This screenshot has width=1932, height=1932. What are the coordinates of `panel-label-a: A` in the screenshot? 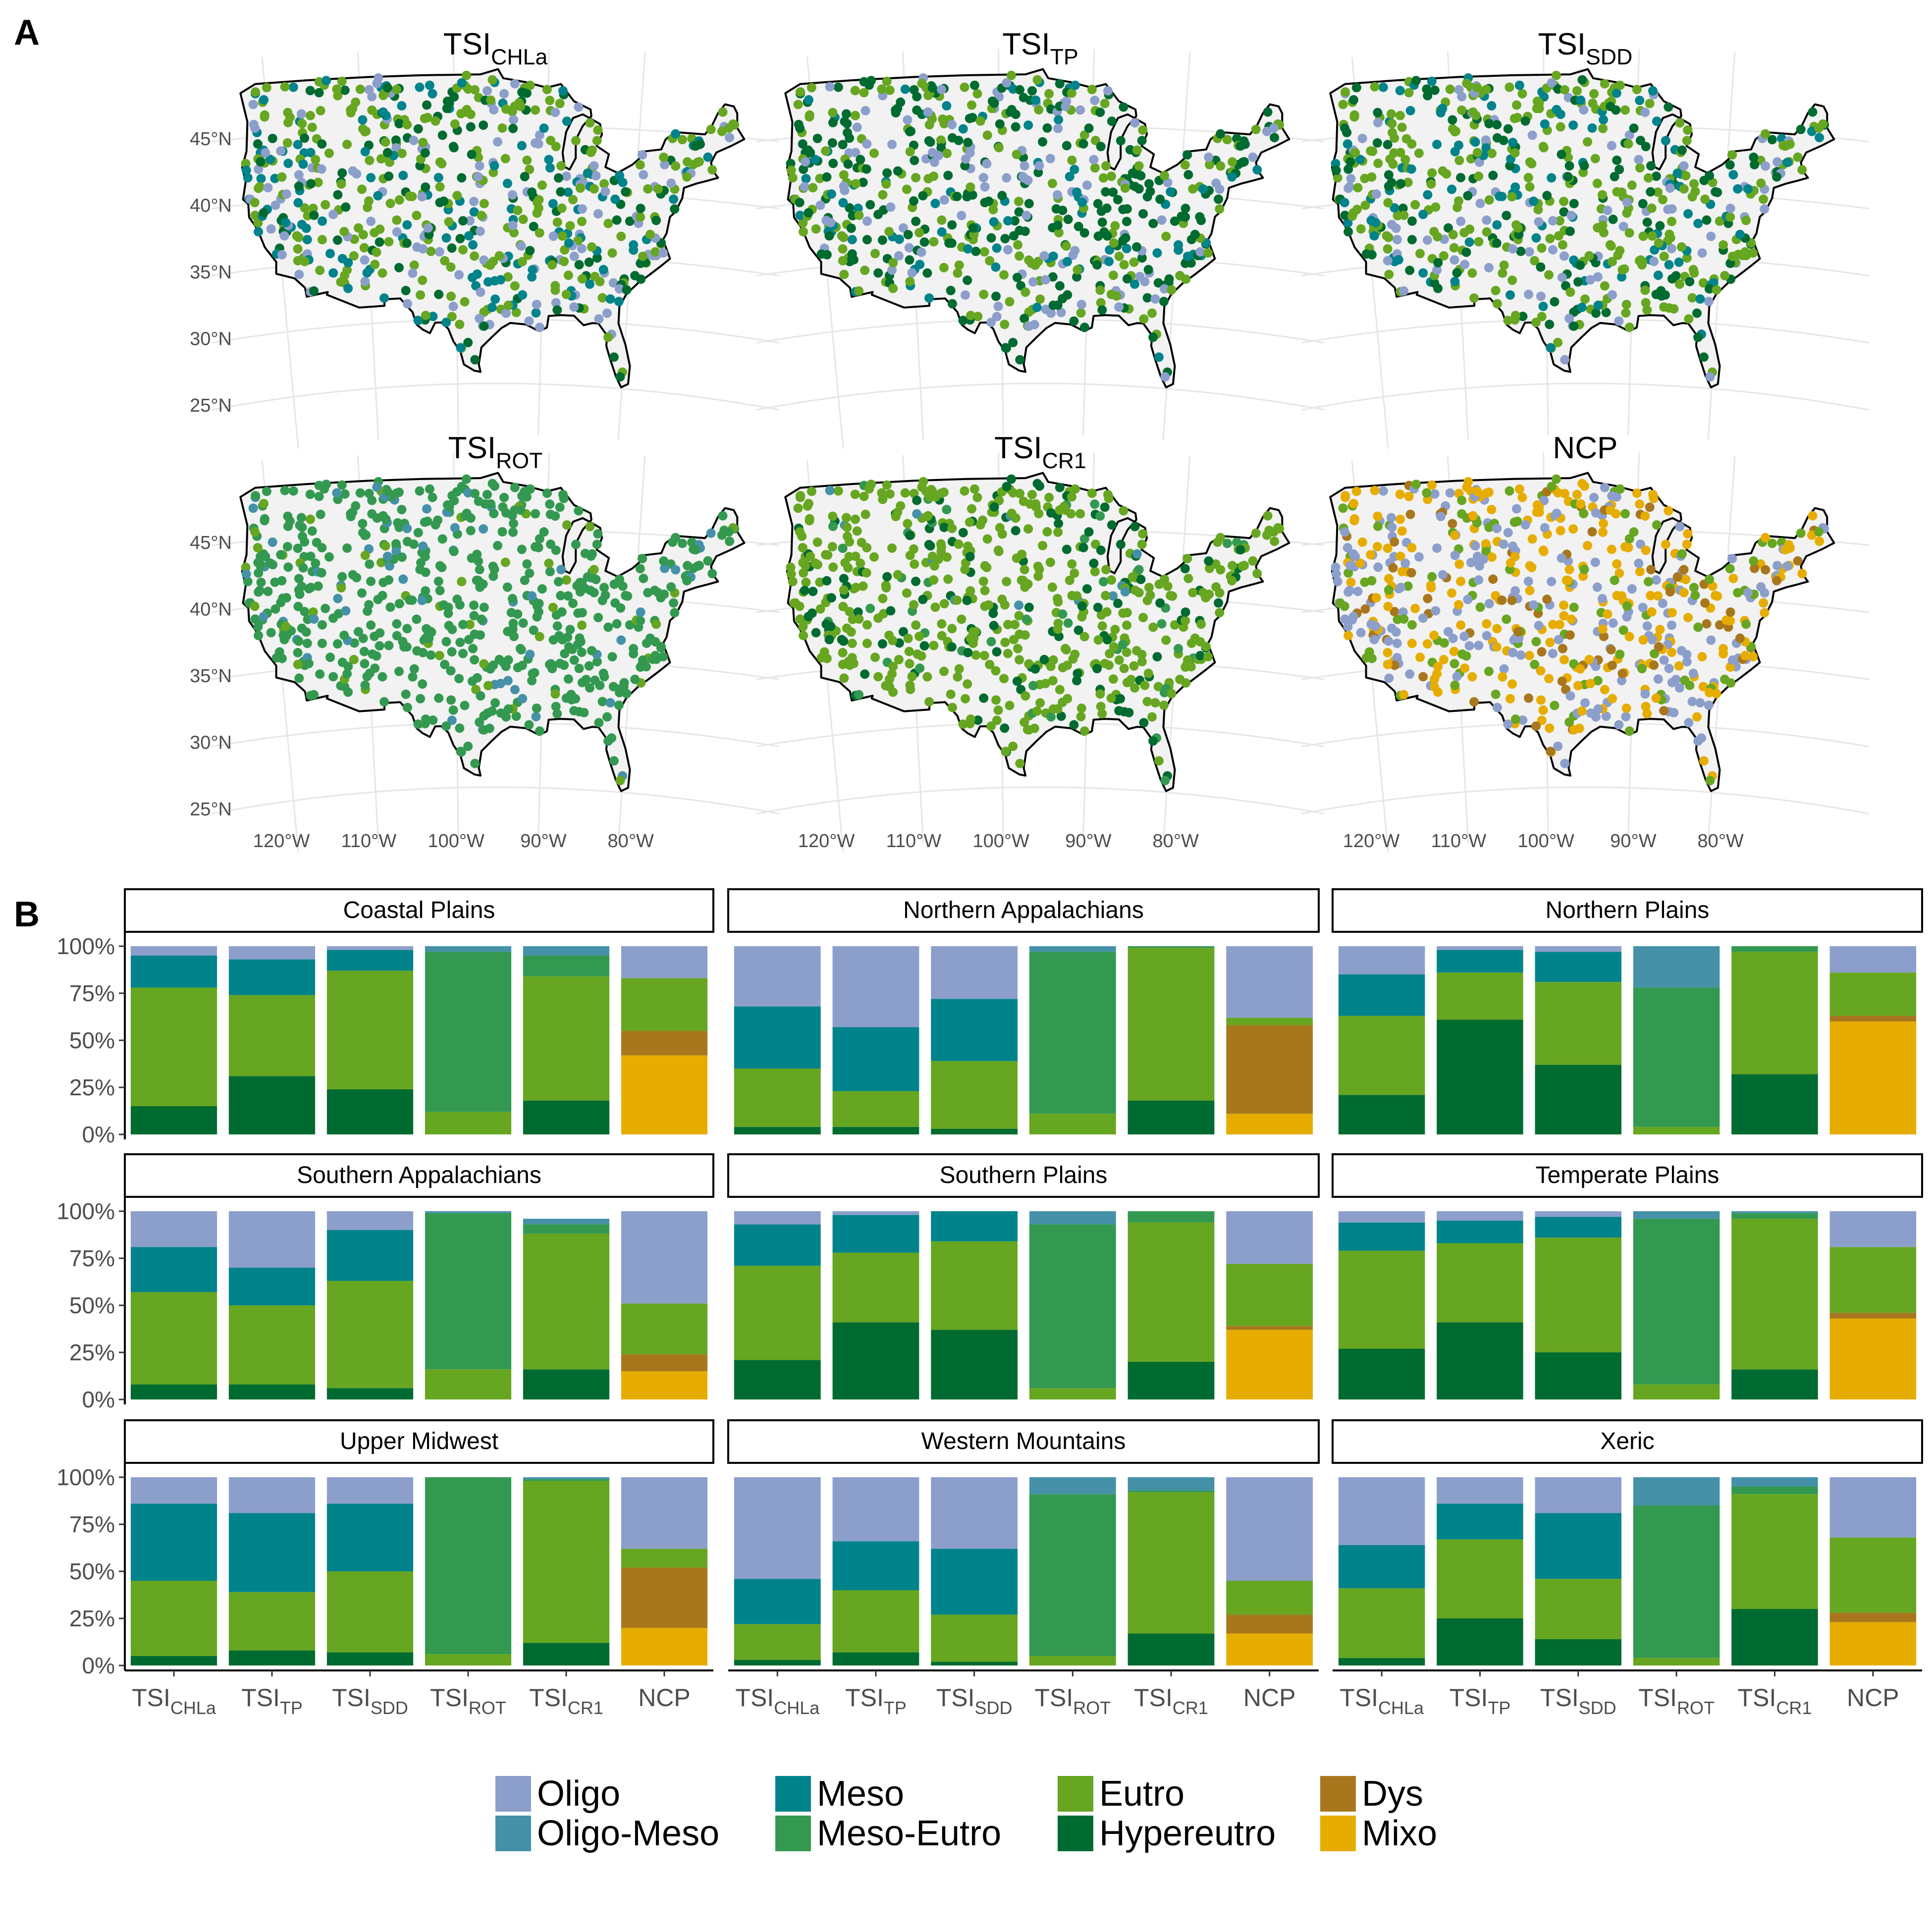 It's located at (27, 33).